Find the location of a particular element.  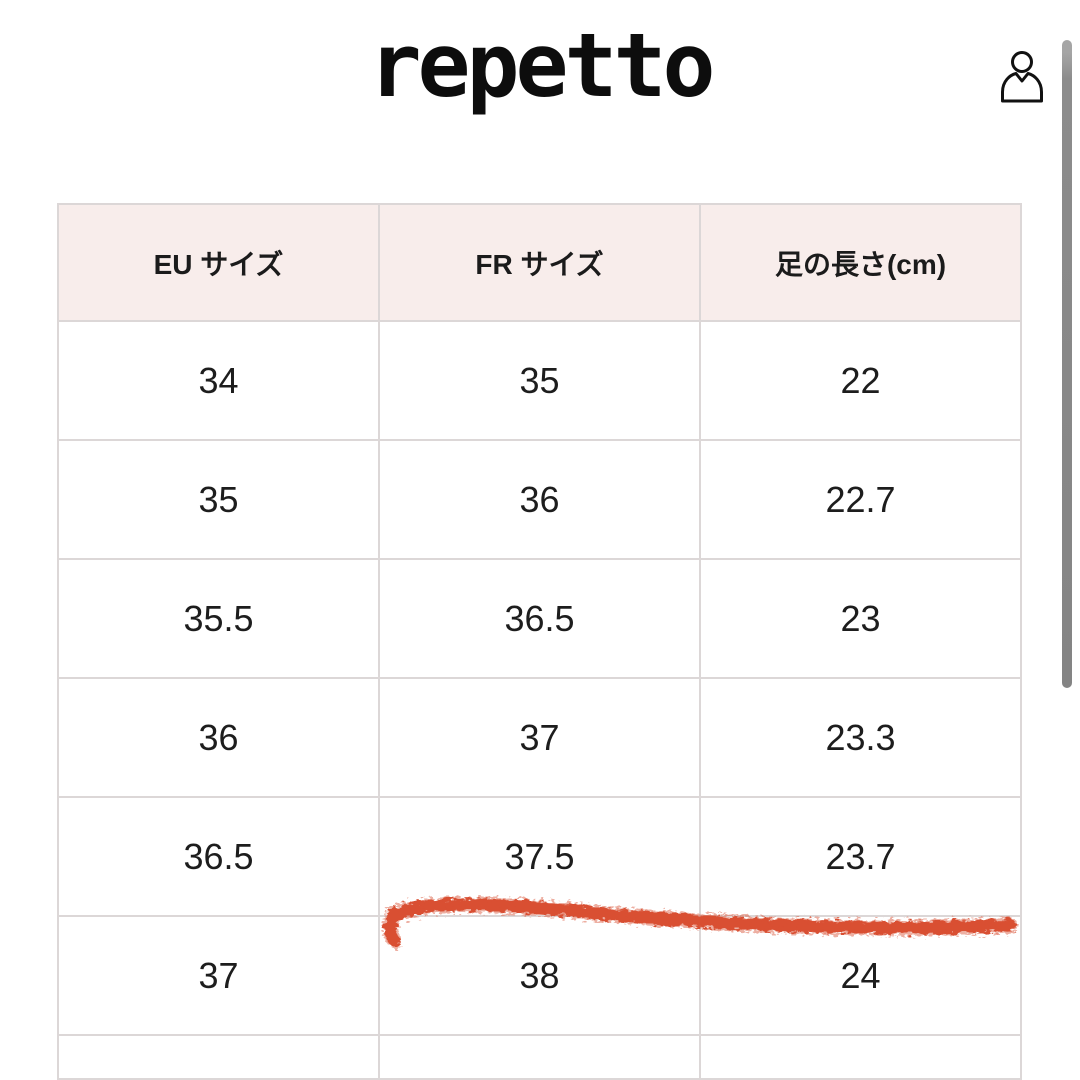

cell-eu: 37 is located at coordinates (218, 975).